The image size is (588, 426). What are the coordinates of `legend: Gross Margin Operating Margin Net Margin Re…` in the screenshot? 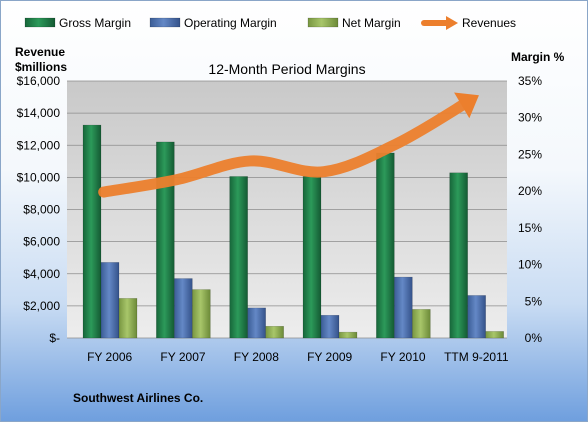 It's located at (270, 23).